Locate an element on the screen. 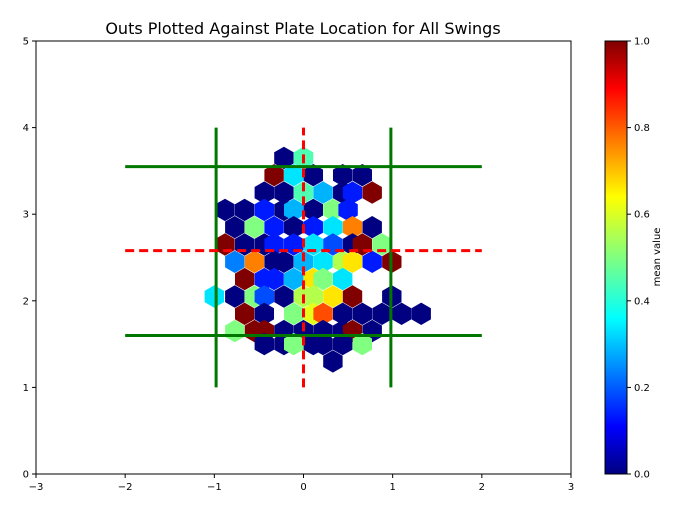 This screenshot has width=684, height=513. y-axis: 0 1 2 3 4 5 is located at coordinates (29, 259).